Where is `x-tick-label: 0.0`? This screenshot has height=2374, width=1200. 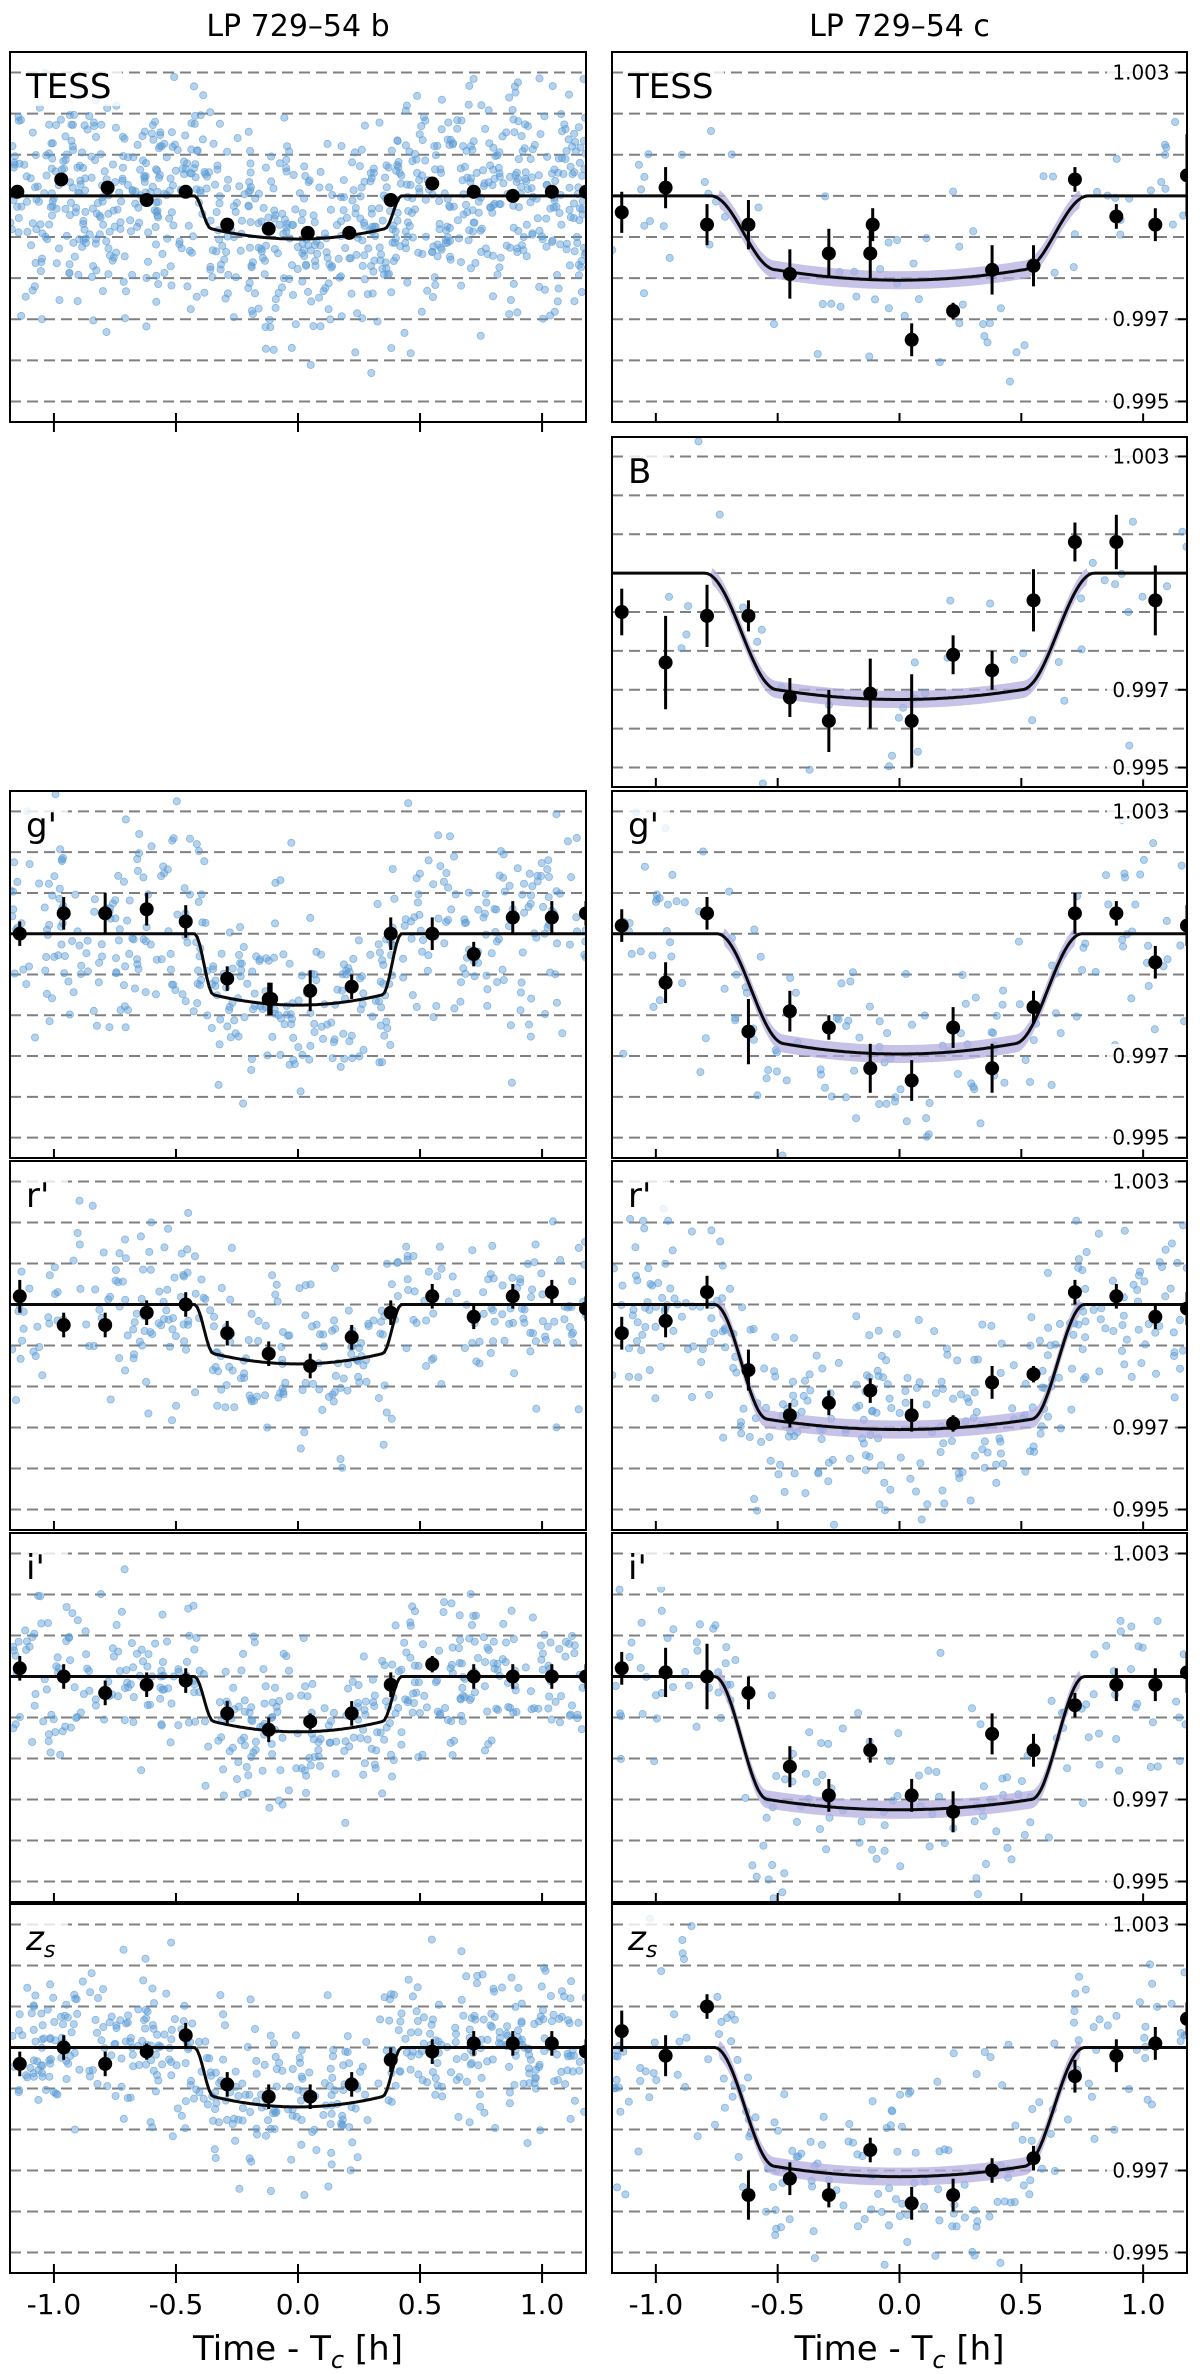 x-tick-label: 0.0 is located at coordinates (298, 2304).